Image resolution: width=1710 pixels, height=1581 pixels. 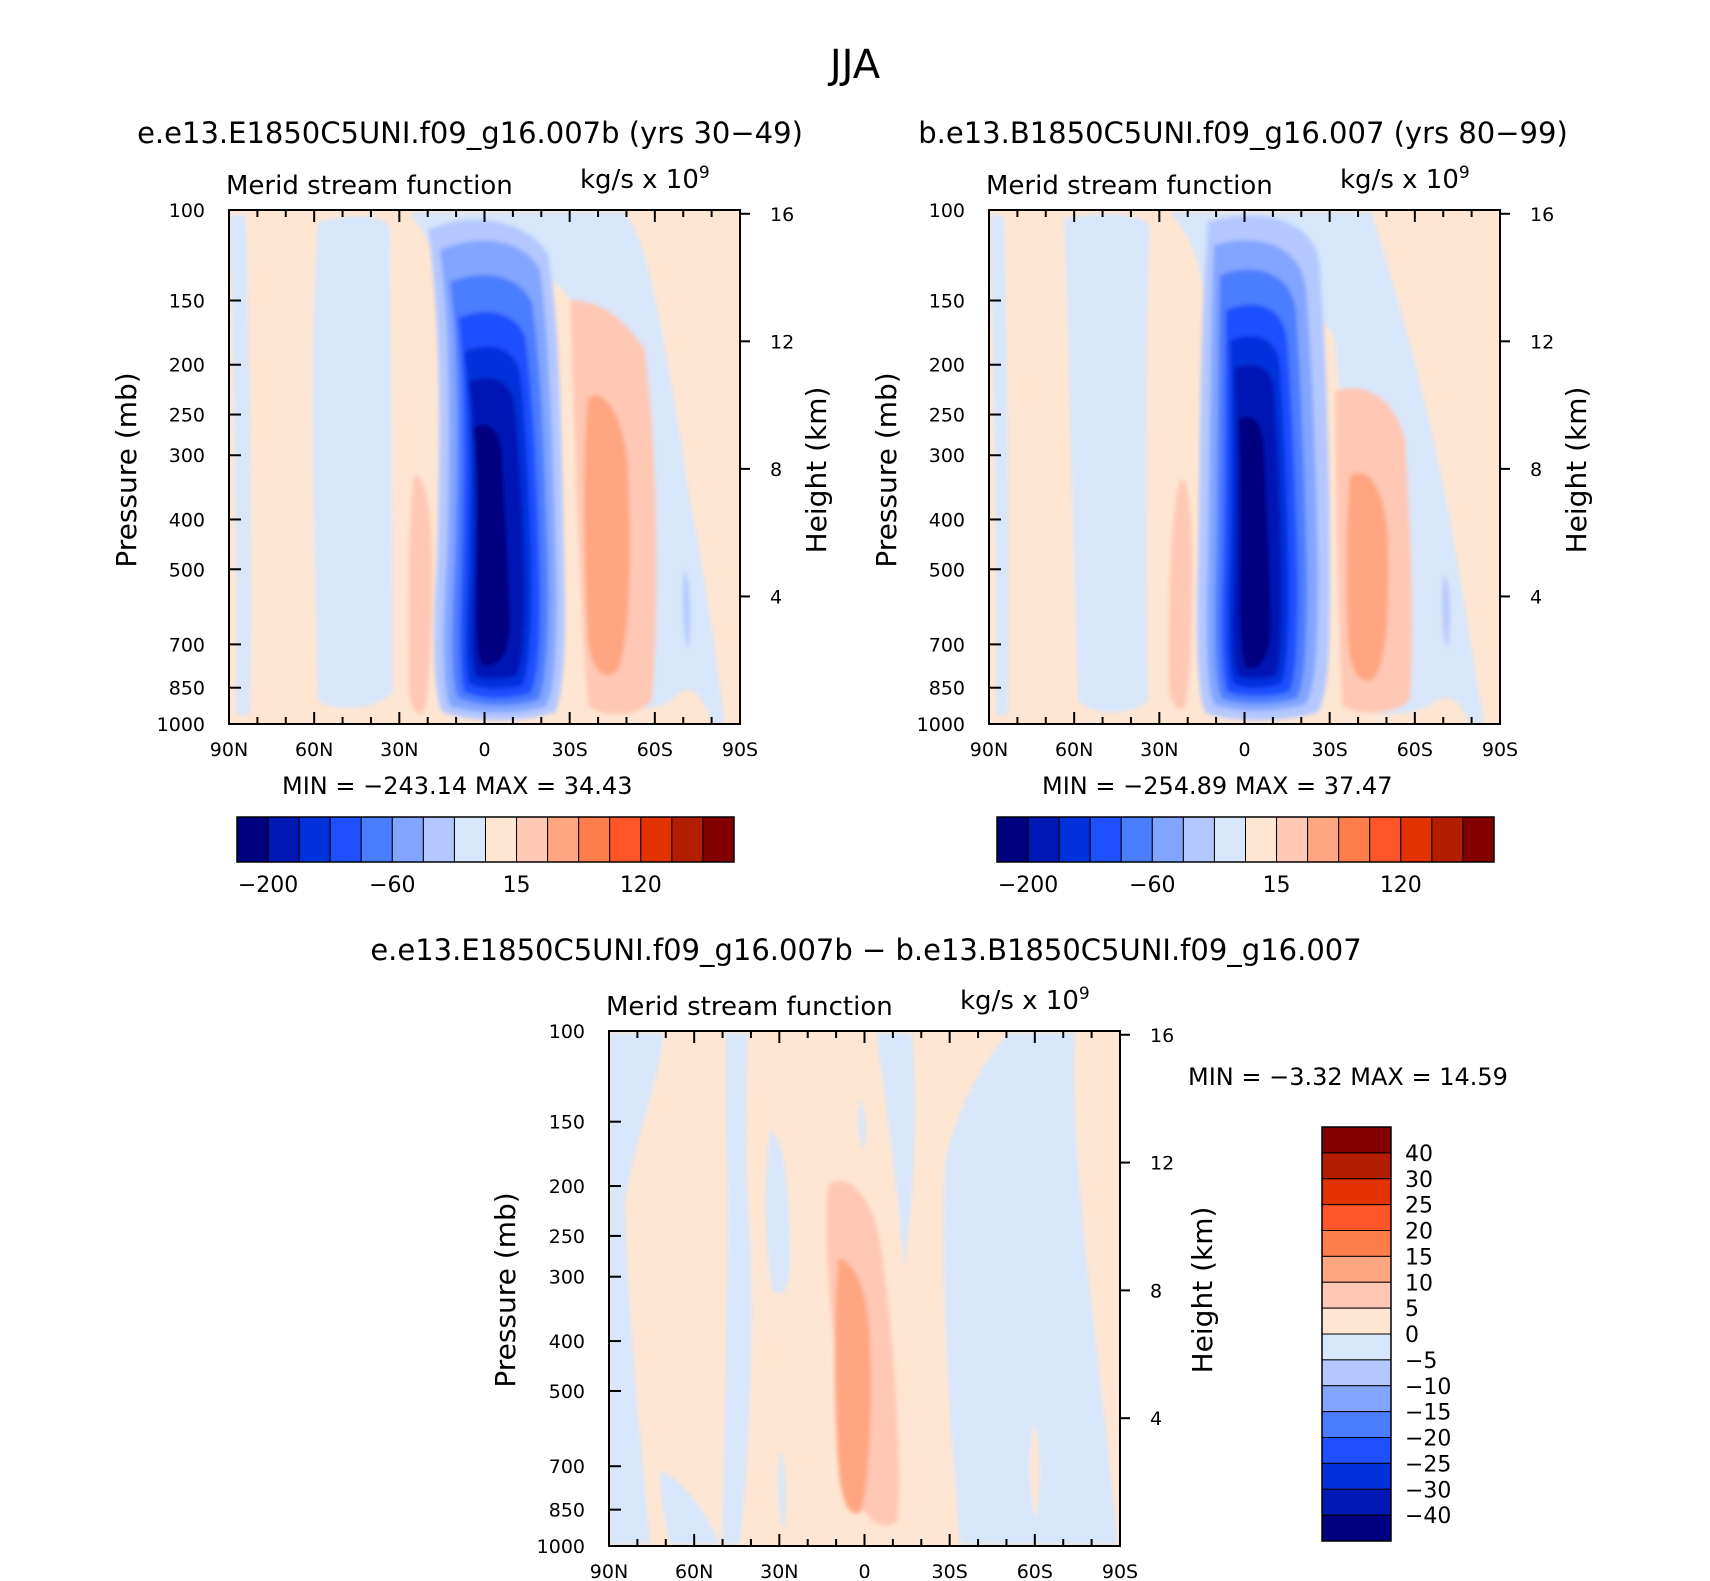 What do you see at coordinates (1419, 1232) in the screenshot?
I see `colorbar-label: 20` at bounding box center [1419, 1232].